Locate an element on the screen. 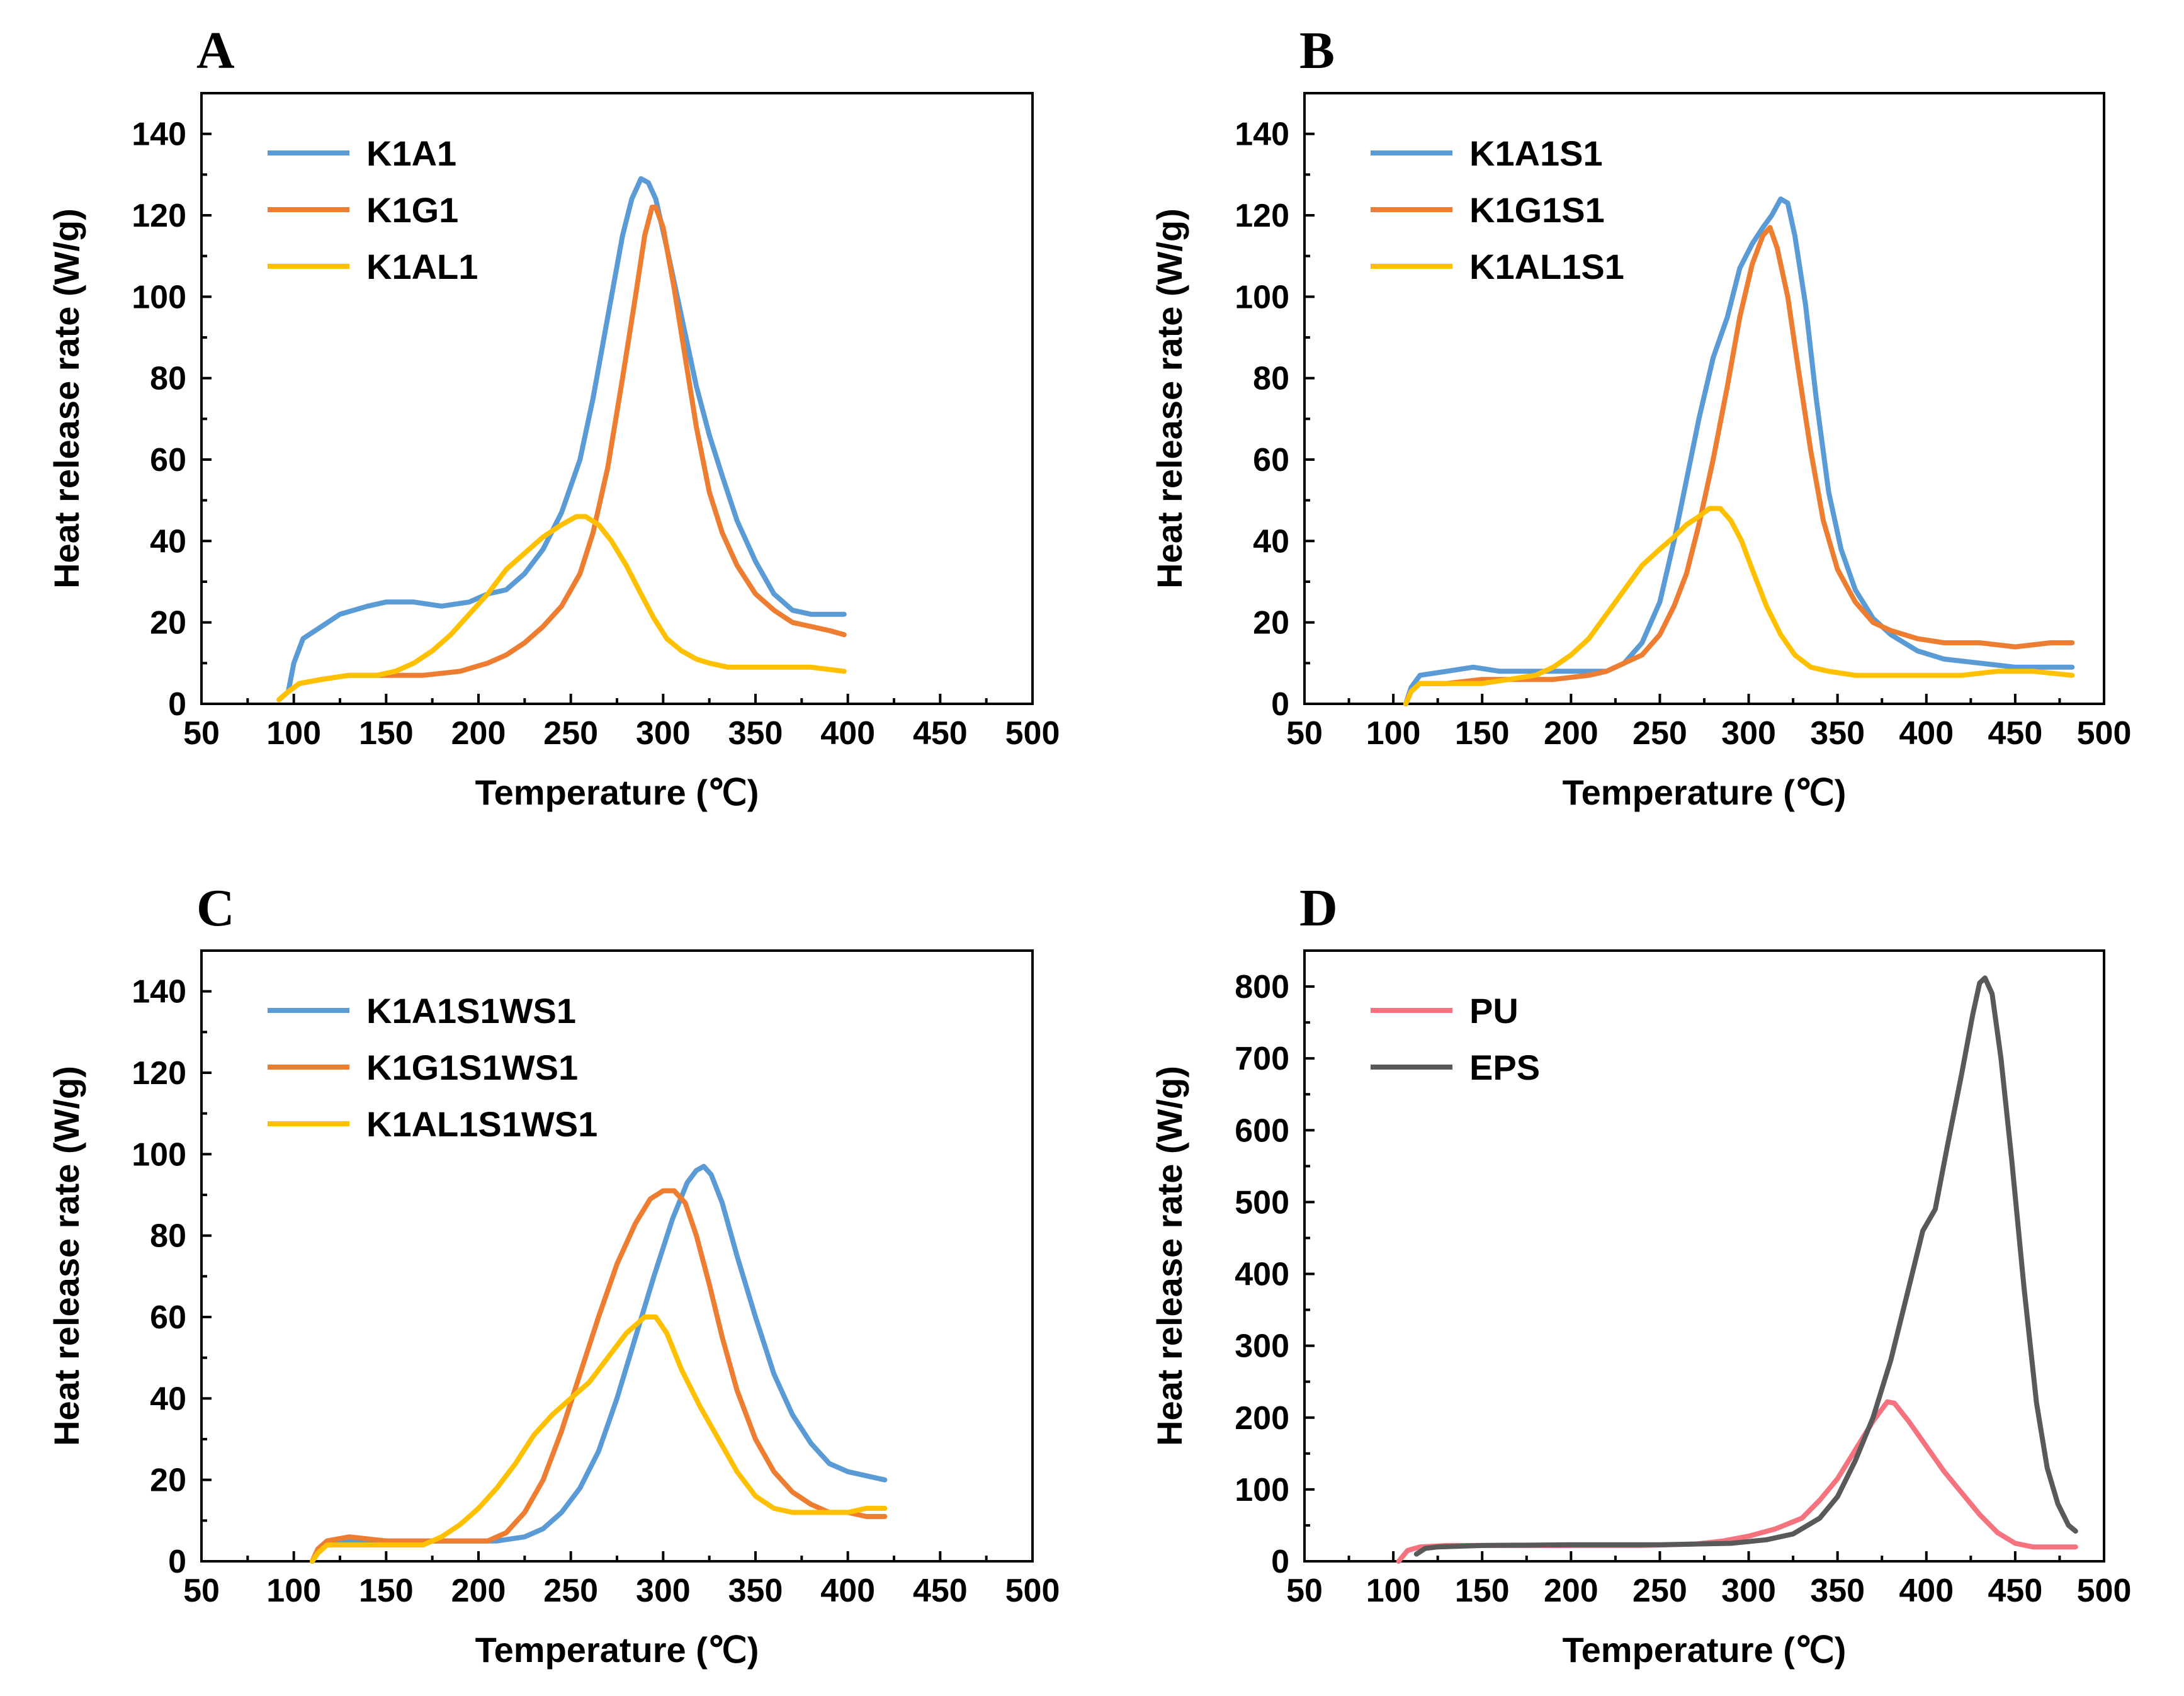 Image resolution: width=2184 pixels, height=1696 pixels. series-line-k1a1s1 is located at coordinates (1739, 451).